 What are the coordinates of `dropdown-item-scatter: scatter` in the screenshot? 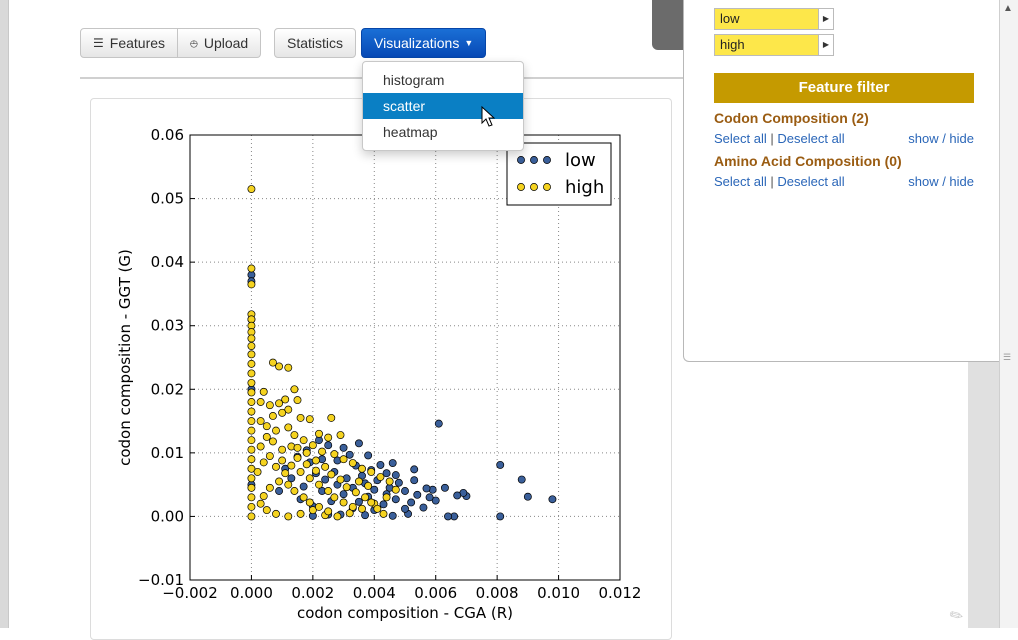 It's located at (443, 106).